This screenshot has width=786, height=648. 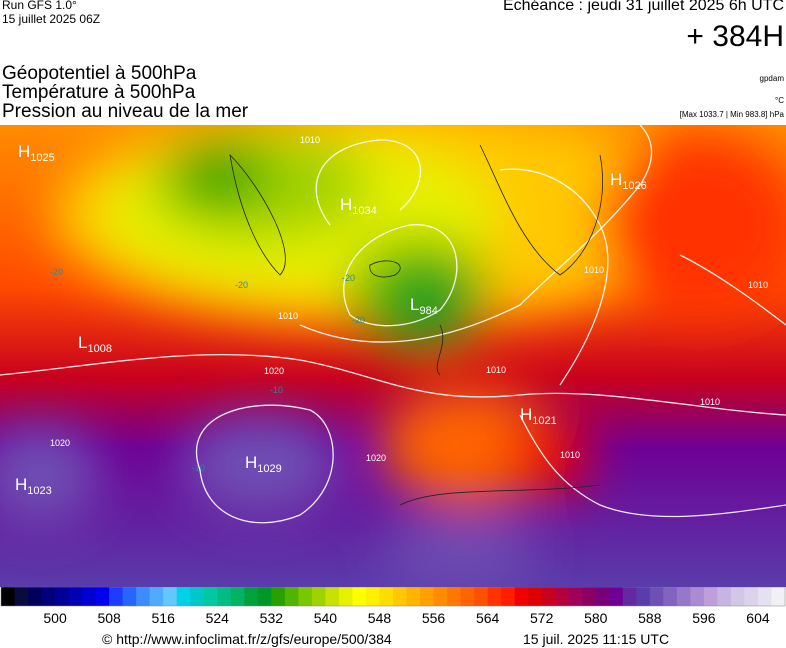 What do you see at coordinates (771, 78) in the screenshot?
I see `unit: gpdam` at bounding box center [771, 78].